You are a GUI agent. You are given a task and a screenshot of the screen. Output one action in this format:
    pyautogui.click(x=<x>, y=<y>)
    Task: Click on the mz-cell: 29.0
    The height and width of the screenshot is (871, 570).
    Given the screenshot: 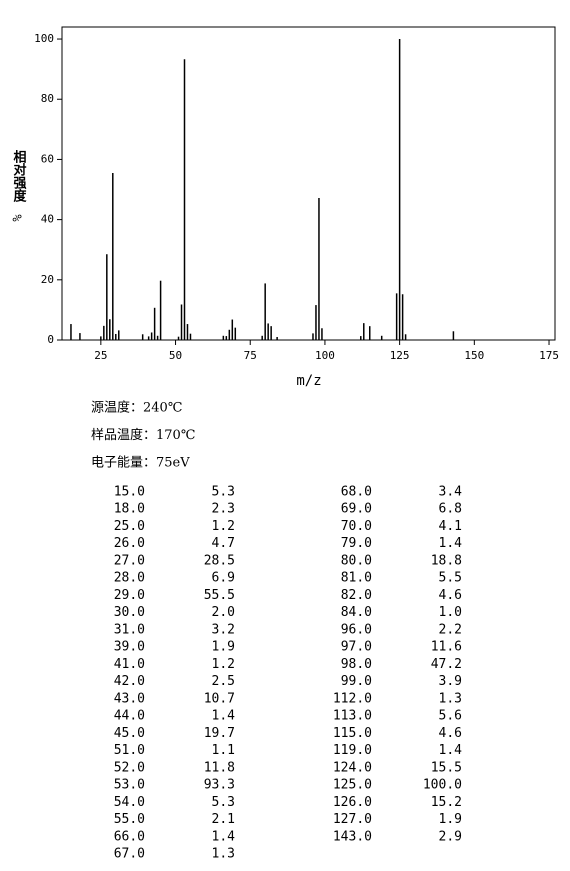 What is the action you would take?
    pyautogui.click(x=129, y=595)
    